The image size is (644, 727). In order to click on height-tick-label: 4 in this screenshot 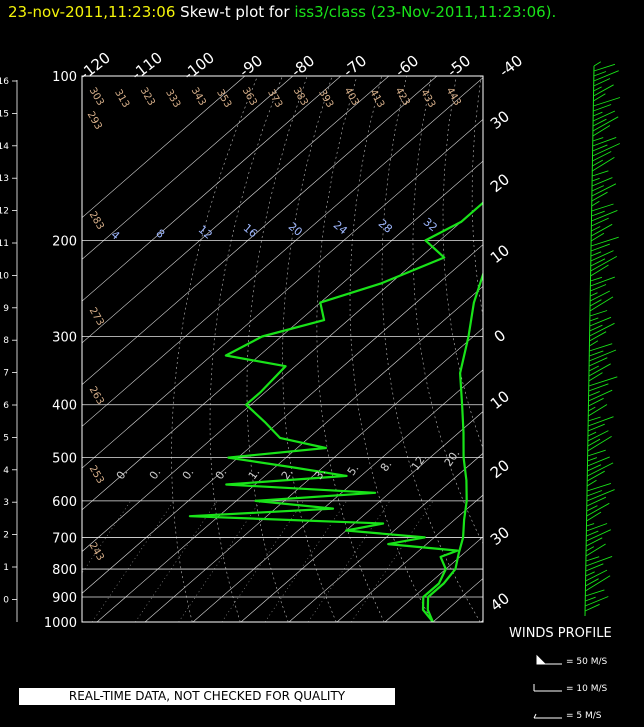, I will do `click(6, 471)`.